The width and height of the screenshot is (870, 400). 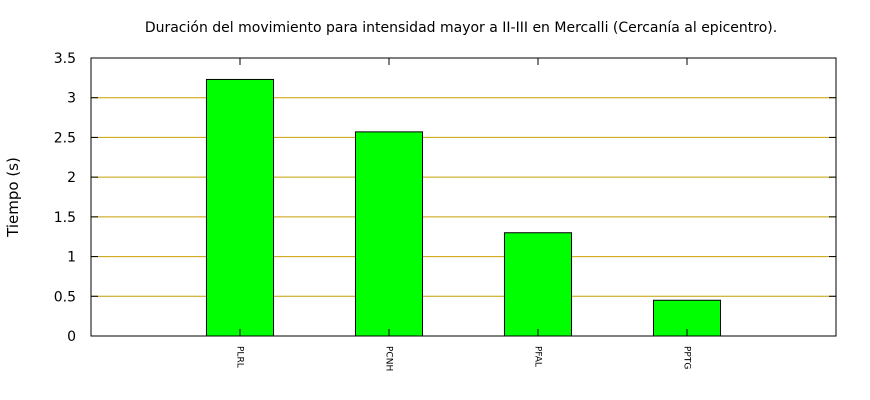 I want to click on x-tick-label: PCNH, so click(x=389, y=358).